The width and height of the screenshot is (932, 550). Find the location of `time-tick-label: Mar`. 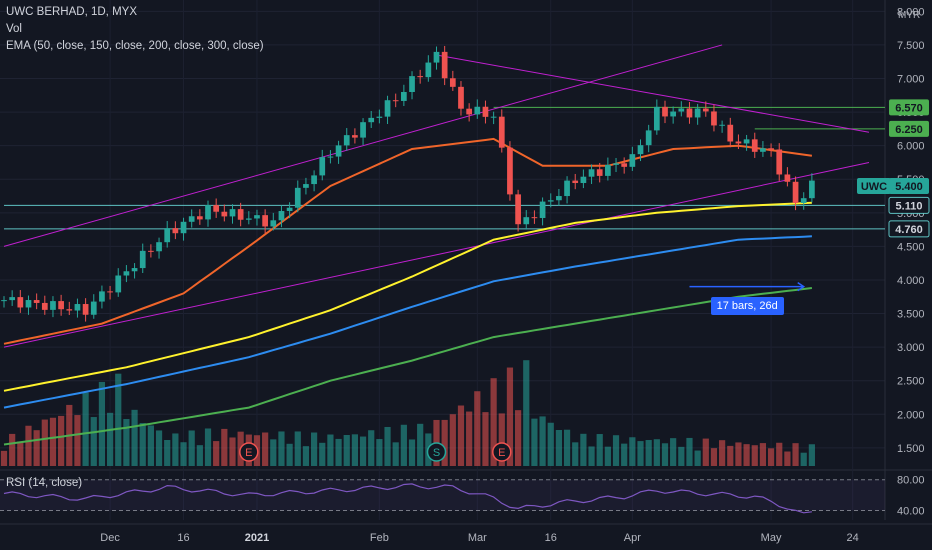

time-tick-label: Mar is located at coordinates (477, 538).